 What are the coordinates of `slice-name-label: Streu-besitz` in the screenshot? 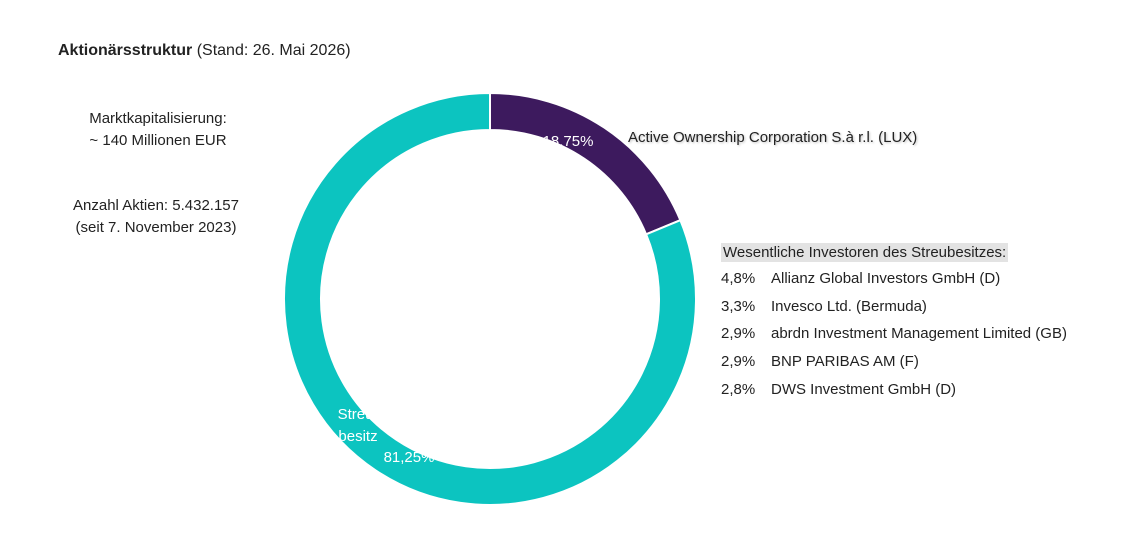 It's located at (358, 425).